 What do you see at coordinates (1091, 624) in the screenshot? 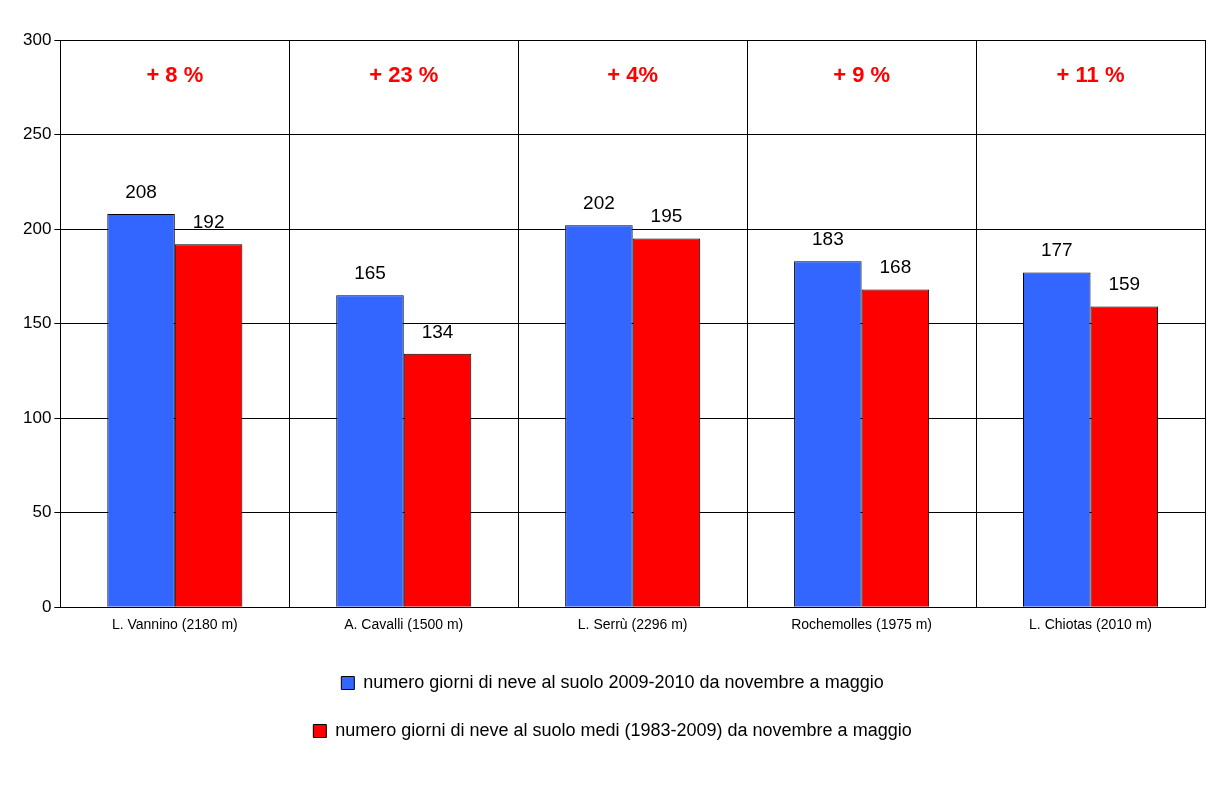
I see `x-tick-label: L. Chiotas (2010 m)` at bounding box center [1091, 624].